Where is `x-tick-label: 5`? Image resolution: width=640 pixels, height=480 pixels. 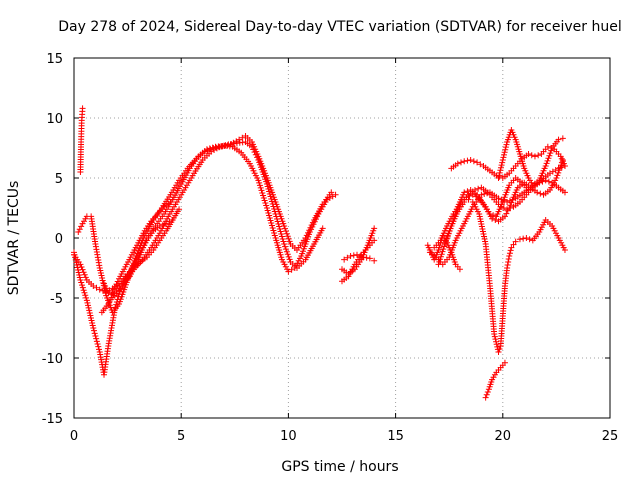
x-tick-label: 5 is located at coordinates (181, 436).